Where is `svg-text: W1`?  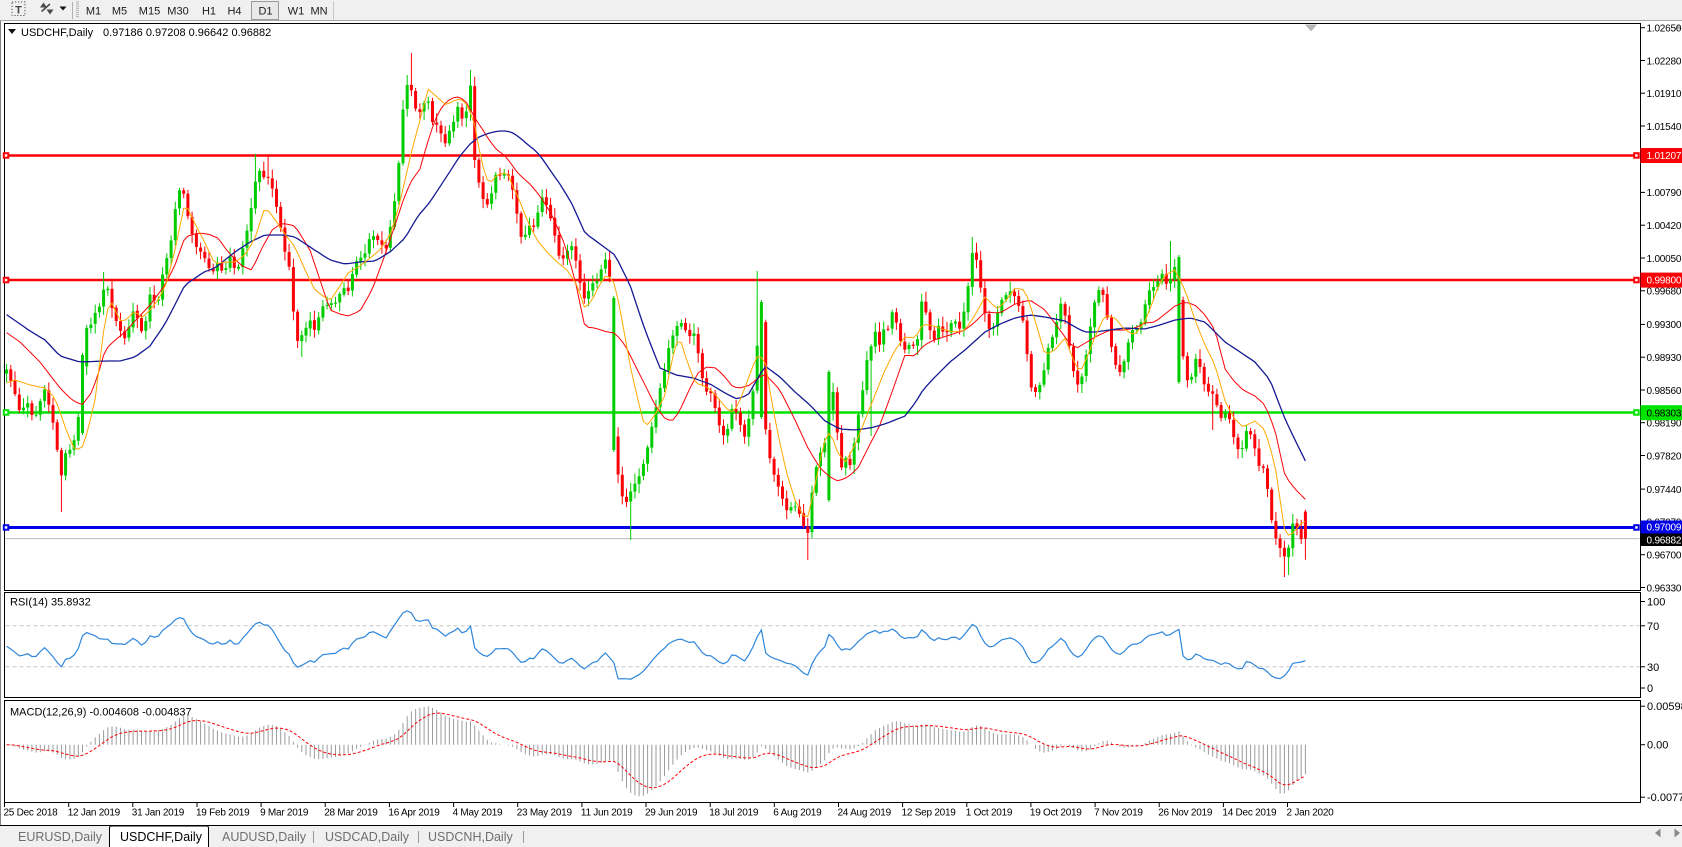
svg-text: W1 is located at coordinates (296, 12).